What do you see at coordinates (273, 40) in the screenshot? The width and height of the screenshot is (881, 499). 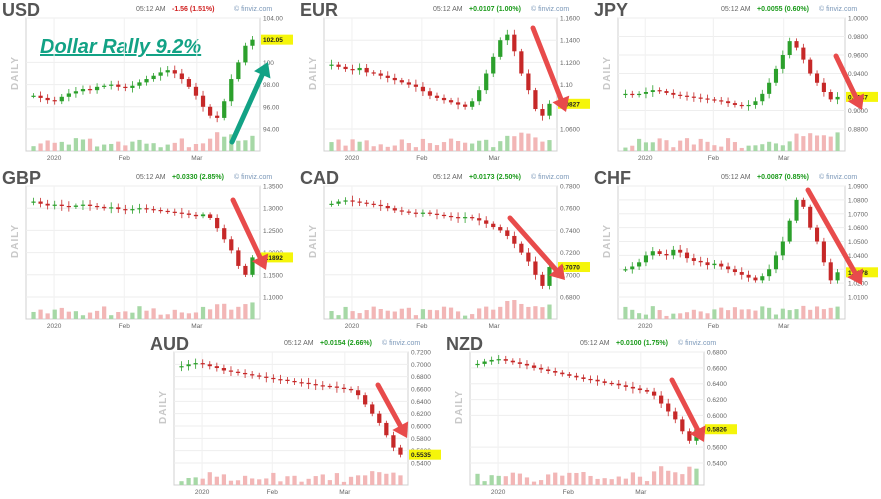 I see `last-price-label: 102.05` at bounding box center [273, 40].